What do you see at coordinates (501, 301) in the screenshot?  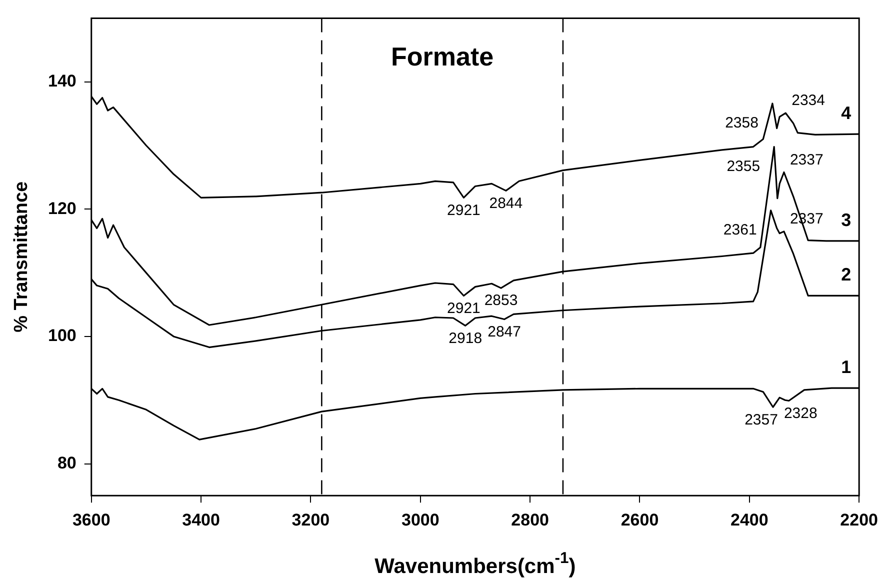 I see `annotation: 2853` at bounding box center [501, 301].